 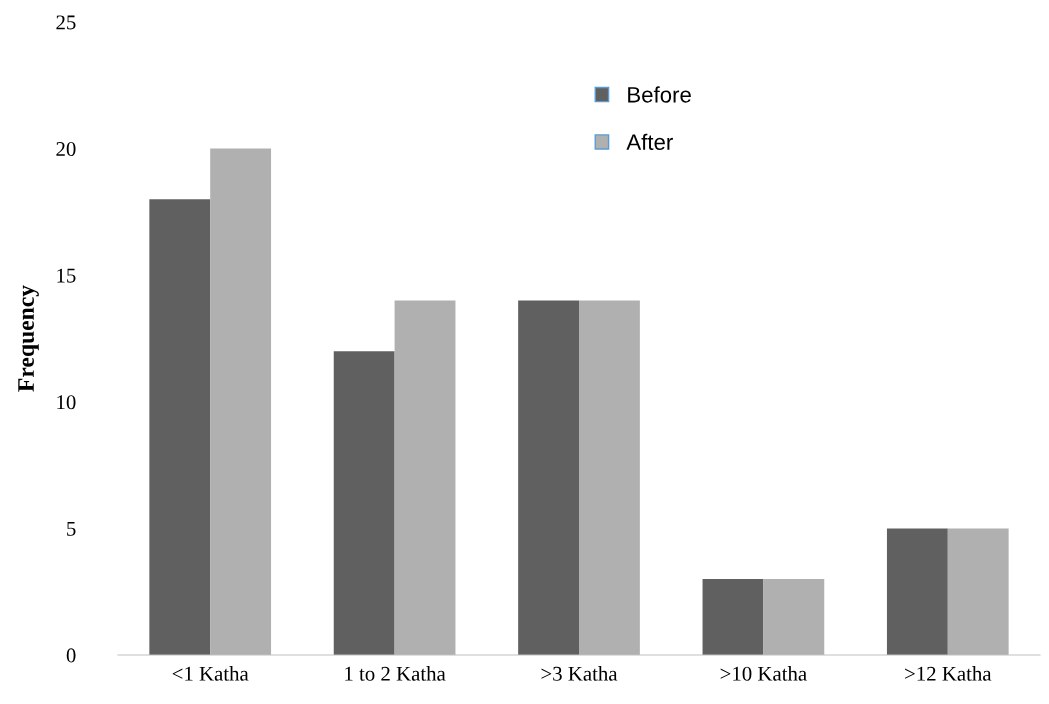 I want to click on y-tick-label: 0, so click(x=71, y=655).